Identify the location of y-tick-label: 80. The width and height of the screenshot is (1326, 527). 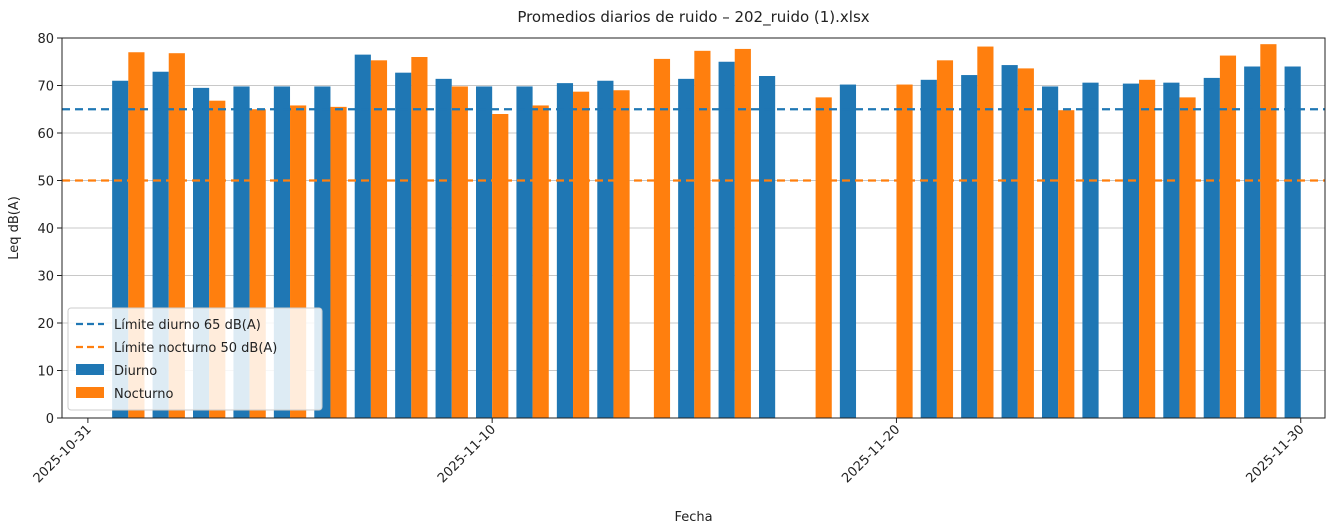
(45, 39).